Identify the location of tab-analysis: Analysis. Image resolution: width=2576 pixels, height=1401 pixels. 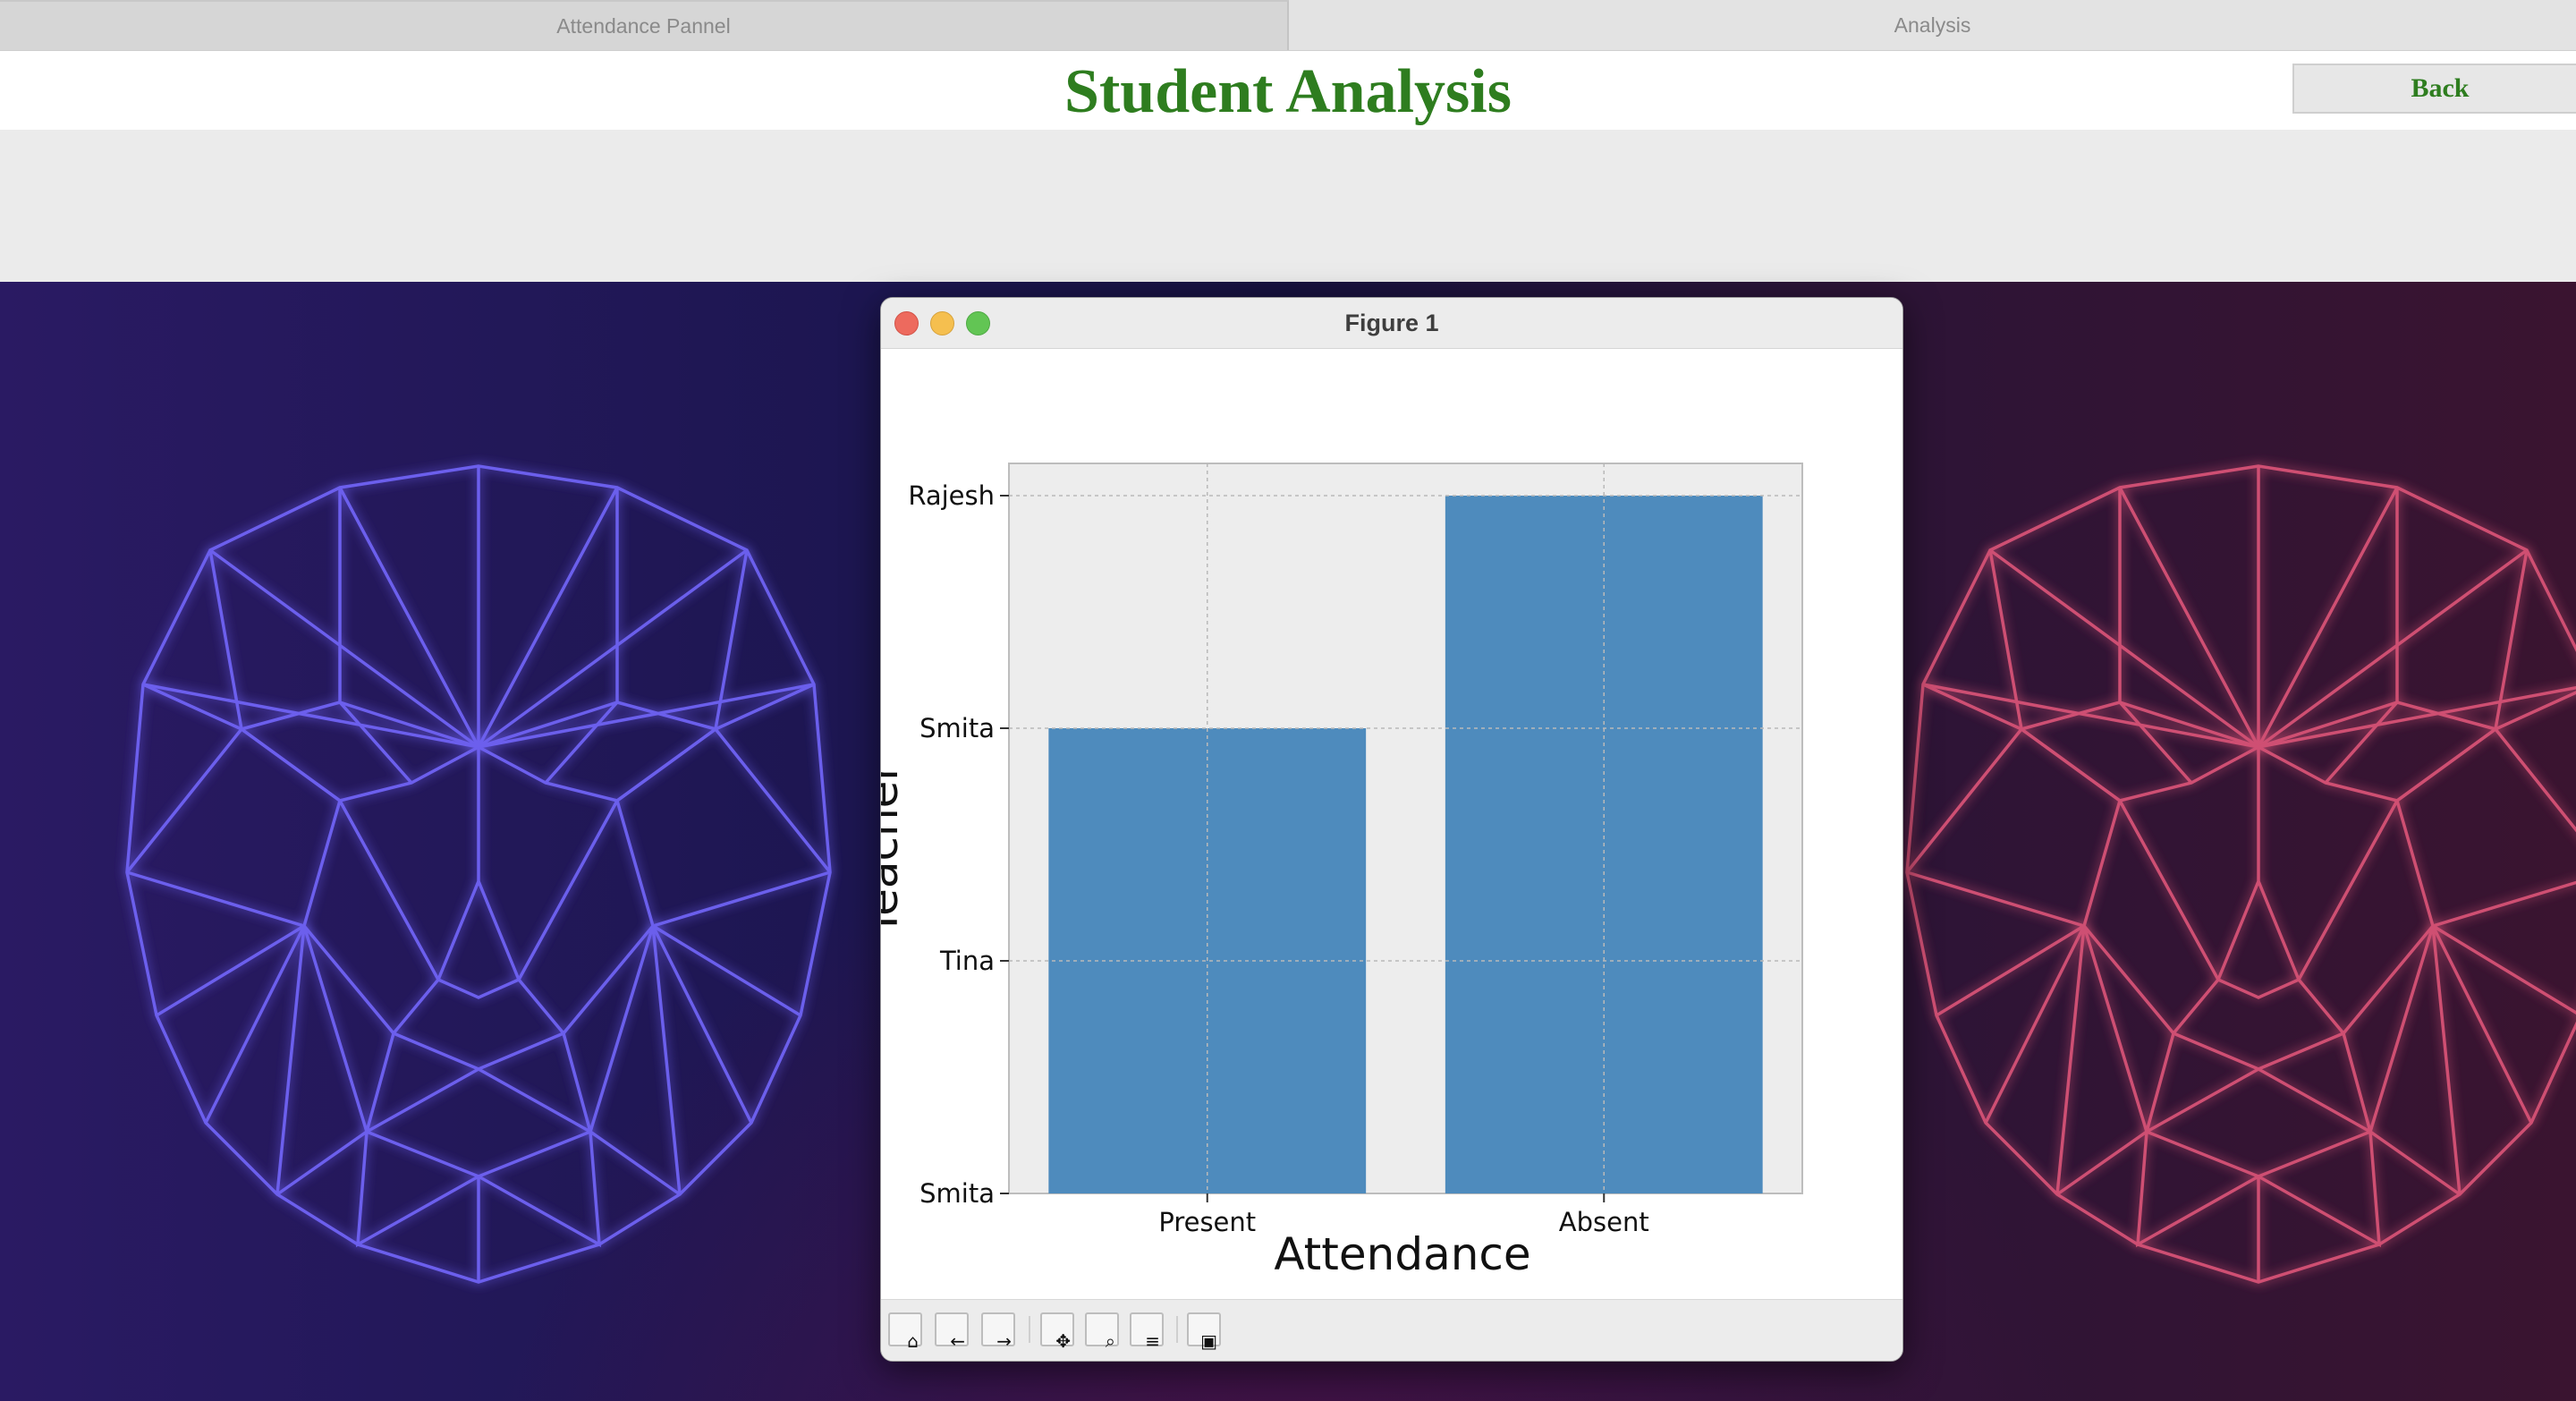
(1932, 25).